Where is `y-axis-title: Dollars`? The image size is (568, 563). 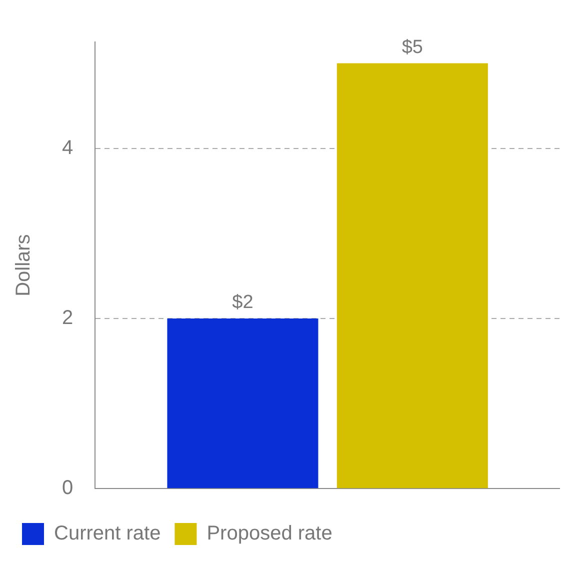 y-axis-title: Dollars is located at coordinates (23, 265).